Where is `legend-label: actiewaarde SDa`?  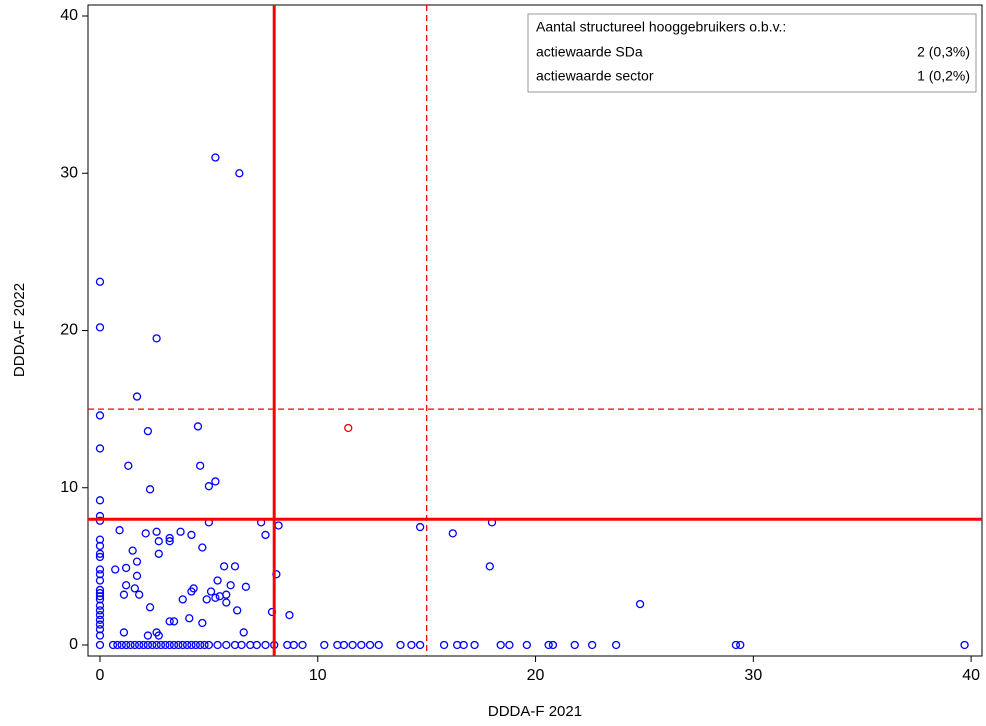
legend-label: actiewaarde SDa is located at coordinates (589, 52).